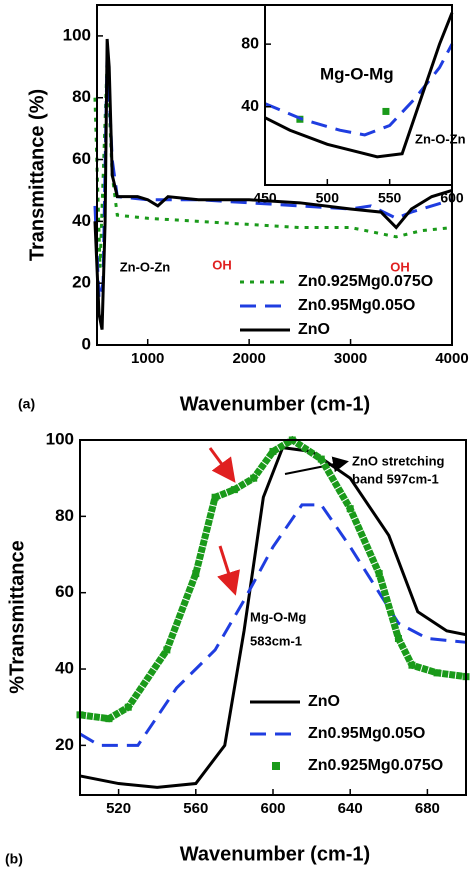  Describe the element at coordinates (26, 404) in the screenshot. I see `panel-label: (a)` at that location.